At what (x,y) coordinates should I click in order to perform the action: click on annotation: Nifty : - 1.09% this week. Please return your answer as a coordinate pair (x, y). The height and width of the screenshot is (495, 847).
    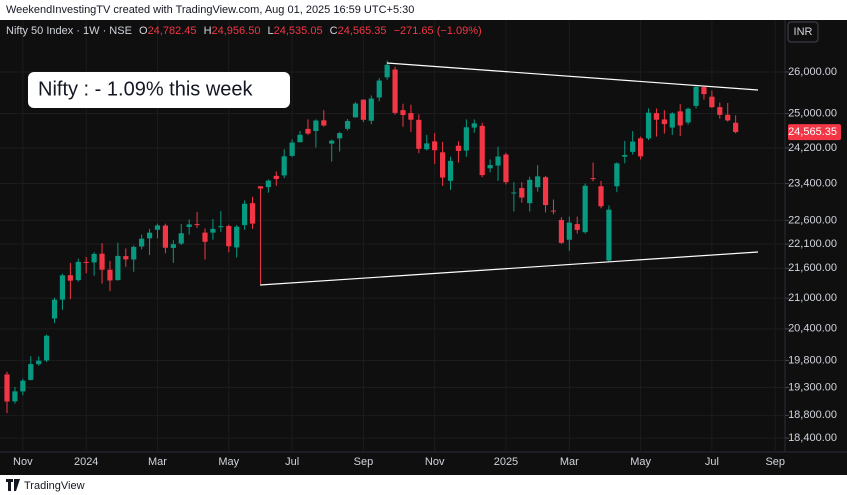
    Looking at the image, I should click on (146, 89).